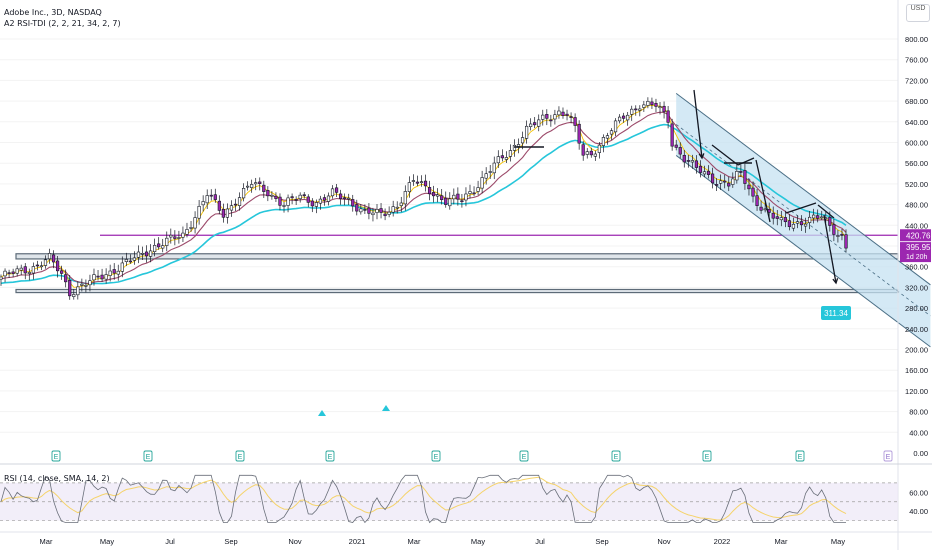 The height and width of the screenshot is (550, 932). Describe the element at coordinates (540, 541) in the screenshot. I see `time-tick-label: Jul` at that location.